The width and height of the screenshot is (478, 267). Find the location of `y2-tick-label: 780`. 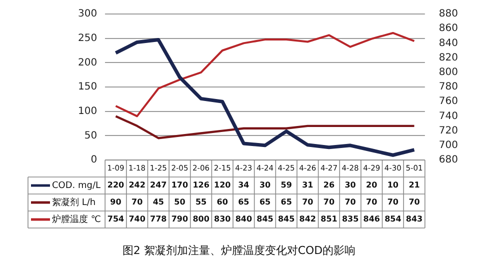

y2-tick-label: 780 is located at coordinates (448, 87).